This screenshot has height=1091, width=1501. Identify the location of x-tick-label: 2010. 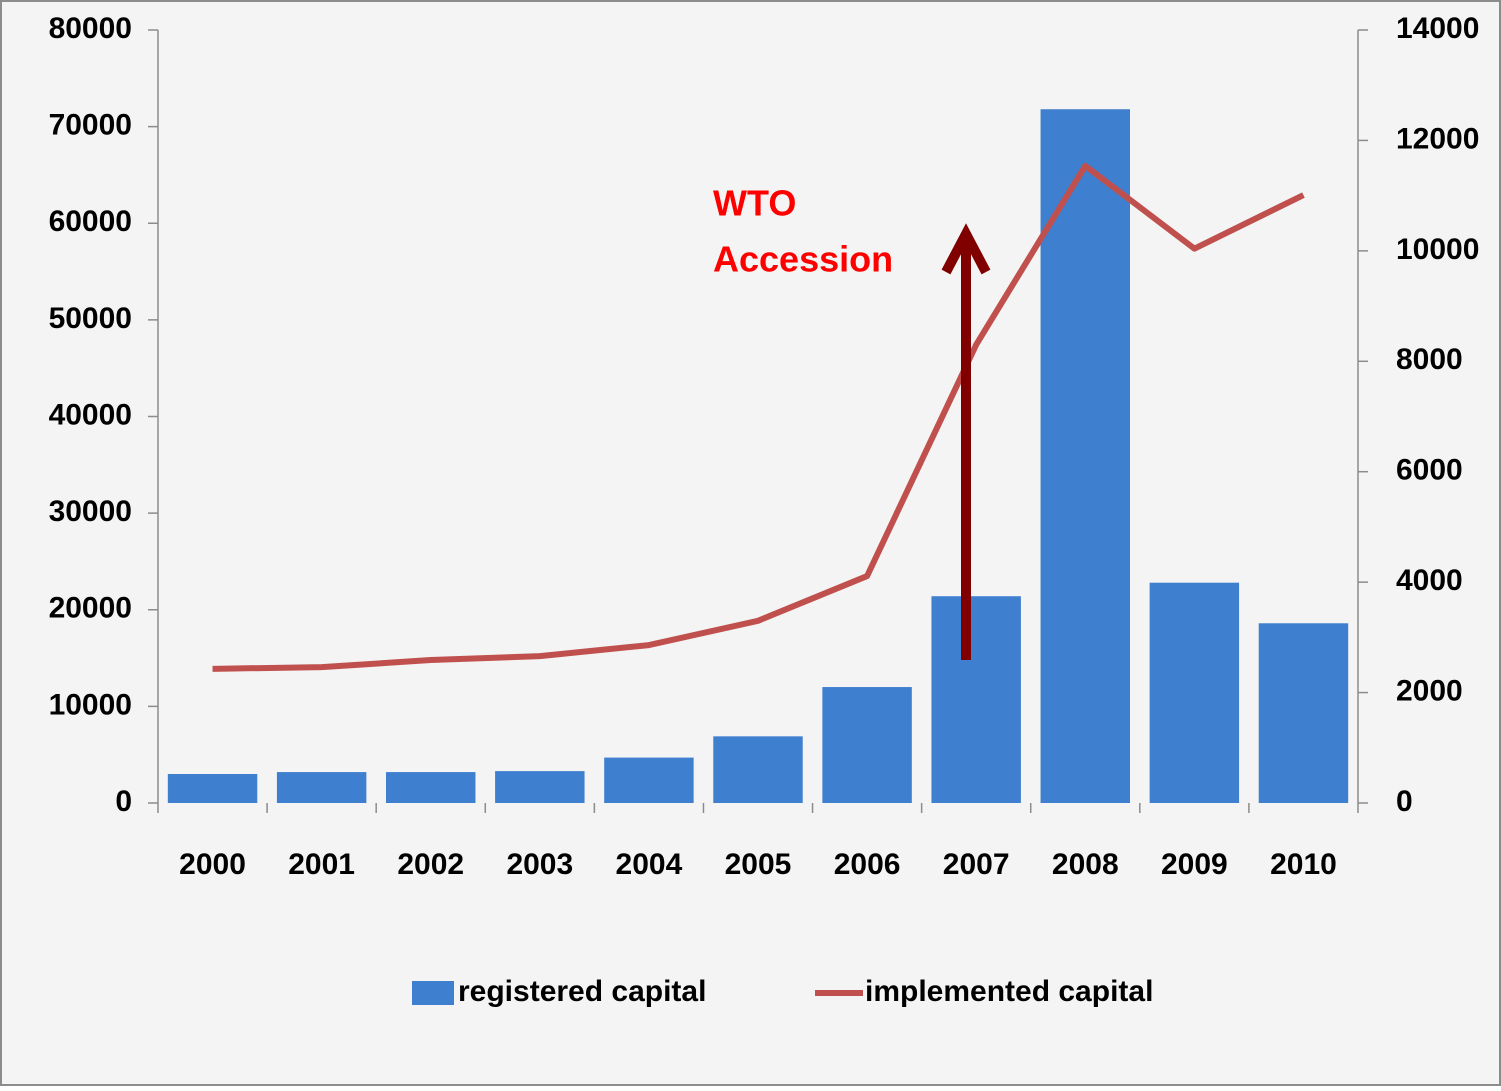
(1303, 864).